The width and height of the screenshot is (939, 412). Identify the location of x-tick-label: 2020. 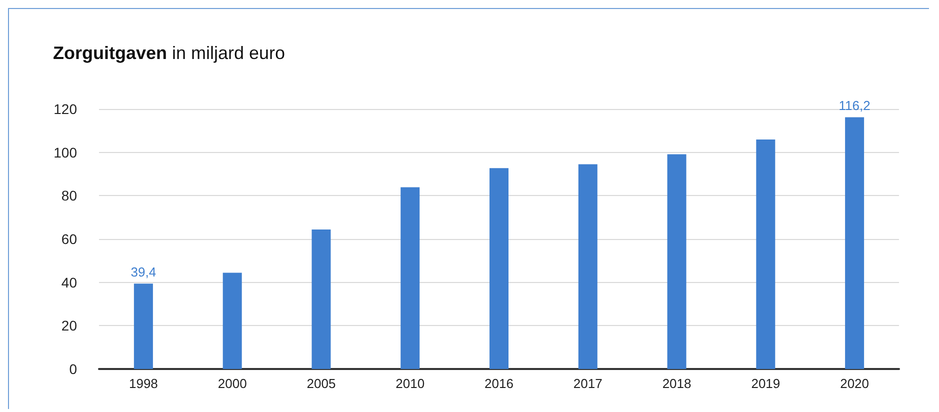
(855, 383).